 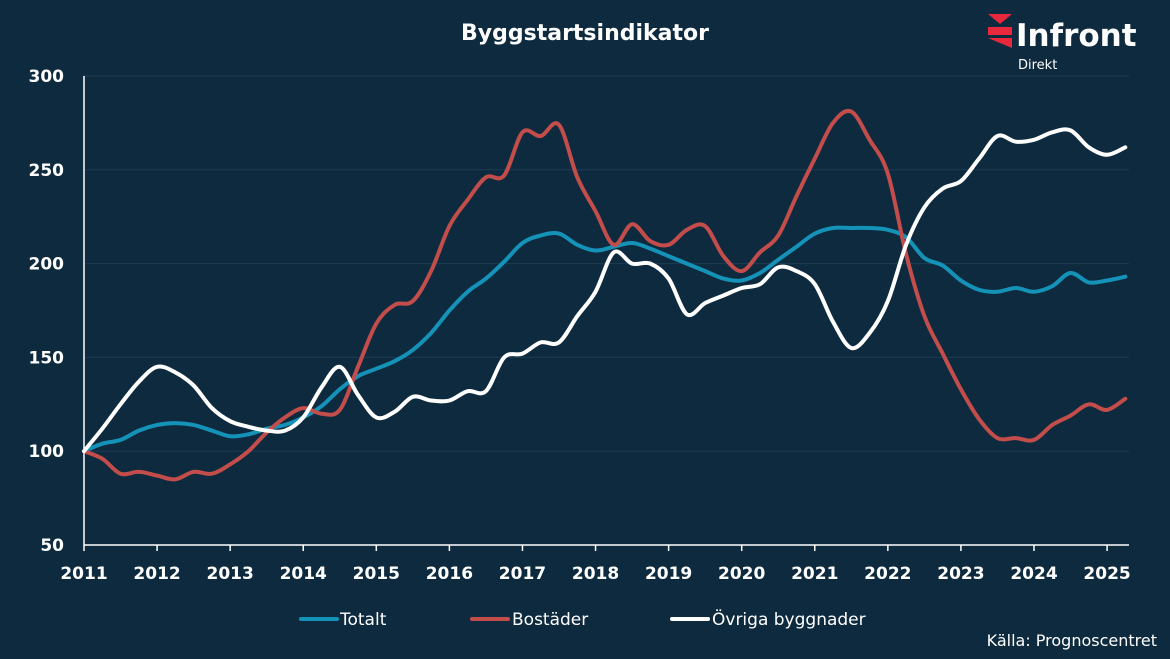 What do you see at coordinates (83, 574) in the screenshot?
I see `x-tick-label-2011: 2011` at bounding box center [83, 574].